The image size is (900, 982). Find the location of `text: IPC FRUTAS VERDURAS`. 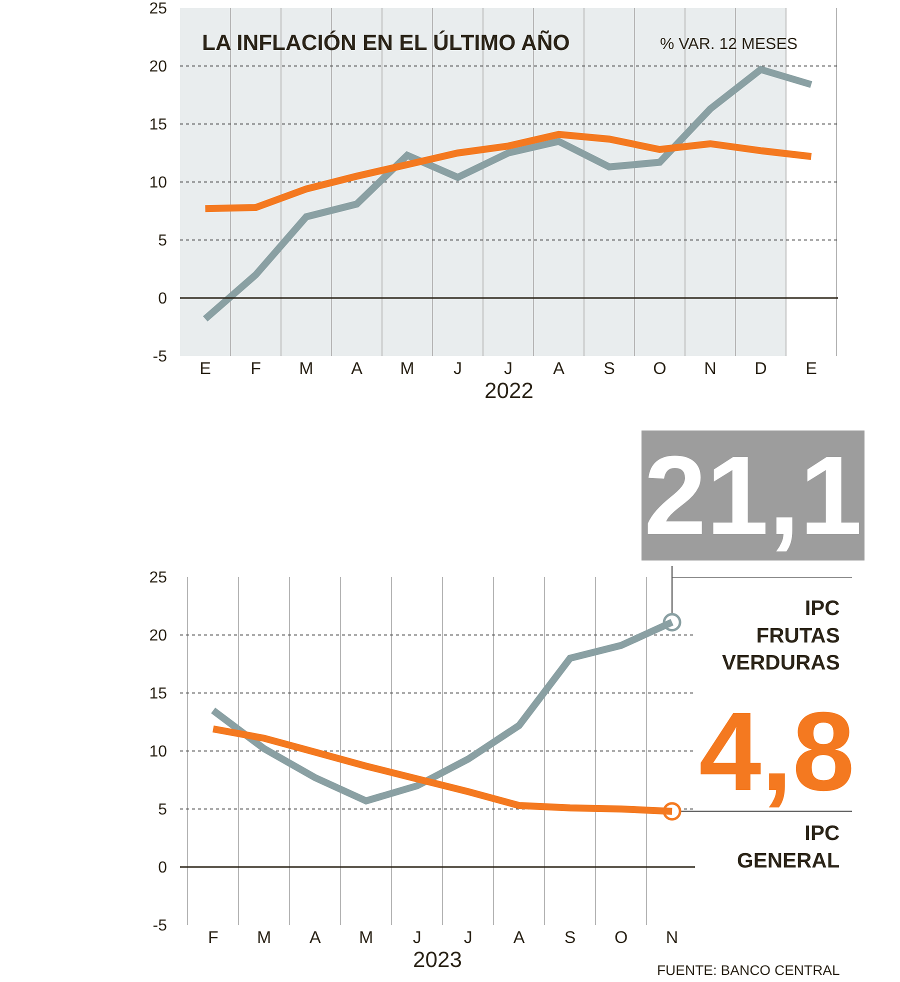

text: IPC FRUTAS VERDURAS is located at coordinates (781, 636).